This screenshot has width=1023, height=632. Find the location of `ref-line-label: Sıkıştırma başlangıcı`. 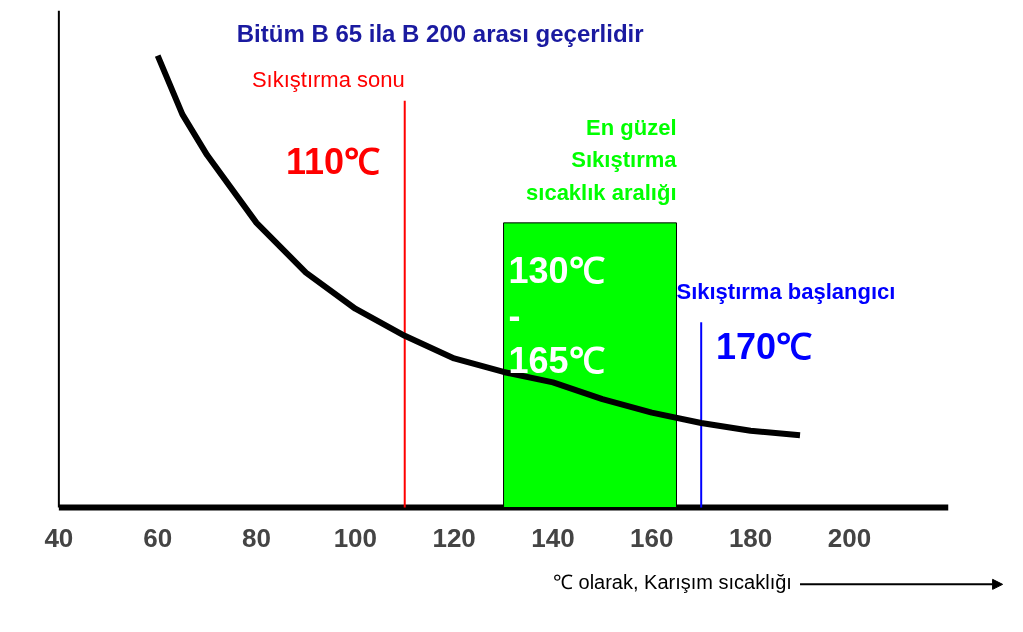

ref-line-label: Sıkıştırma başlangıcı is located at coordinates (786, 292).